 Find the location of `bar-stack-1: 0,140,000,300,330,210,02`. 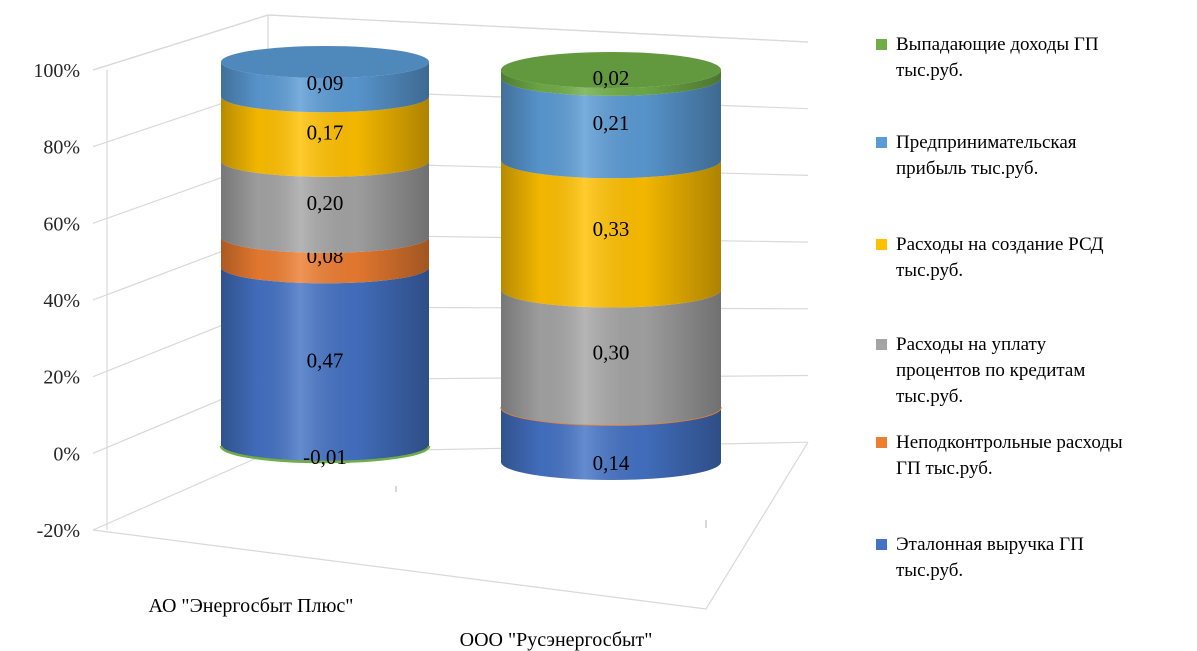

bar-stack-1: 0,140,000,300,330,210,02 is located at coordinates (611, 266).